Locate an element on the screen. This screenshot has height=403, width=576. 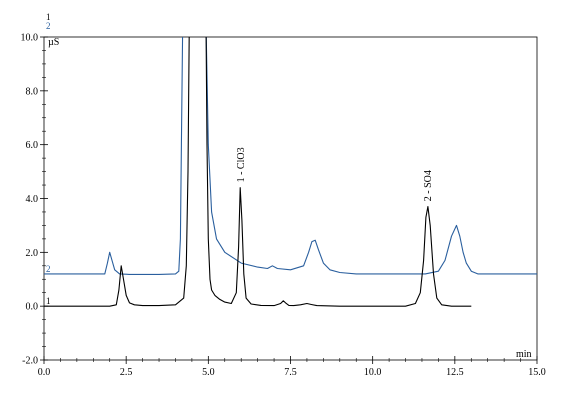
x-tick-label: 15.0 is located at coordinates (537, 372).